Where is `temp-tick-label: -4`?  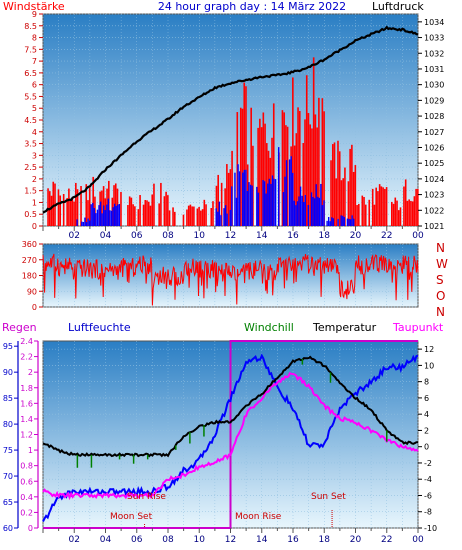 temp-tick-label: -4 is located at coordinates (428, 479).